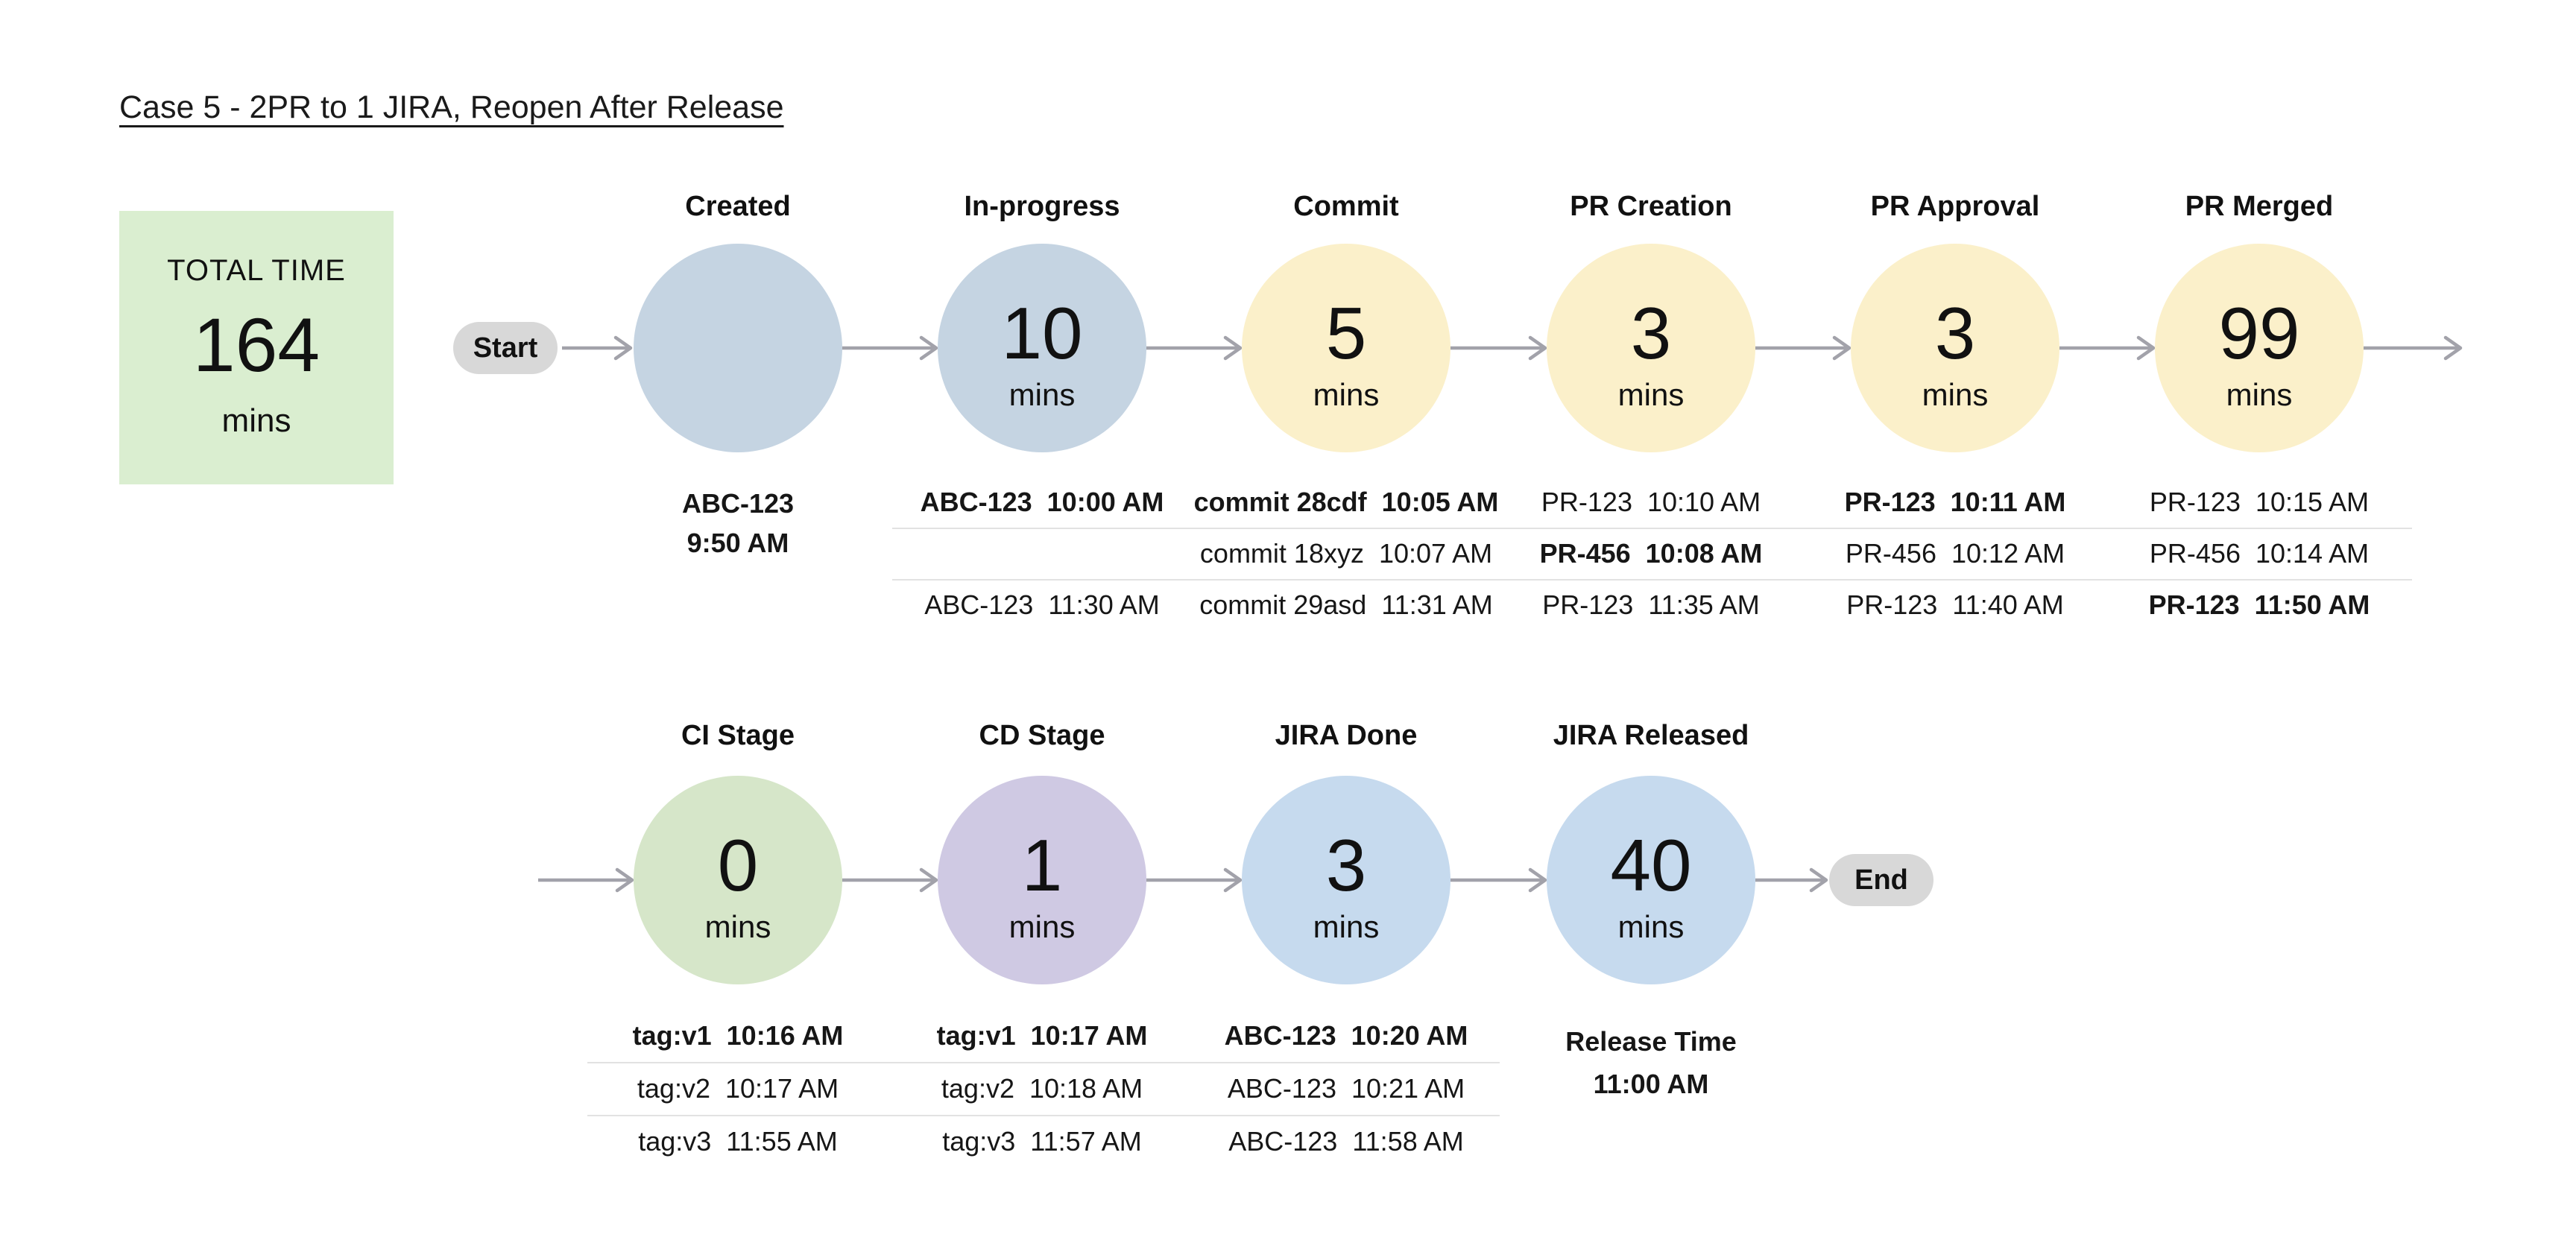  I want to click on event-row: PR-123 10:11 AM, so click(1955, 502).